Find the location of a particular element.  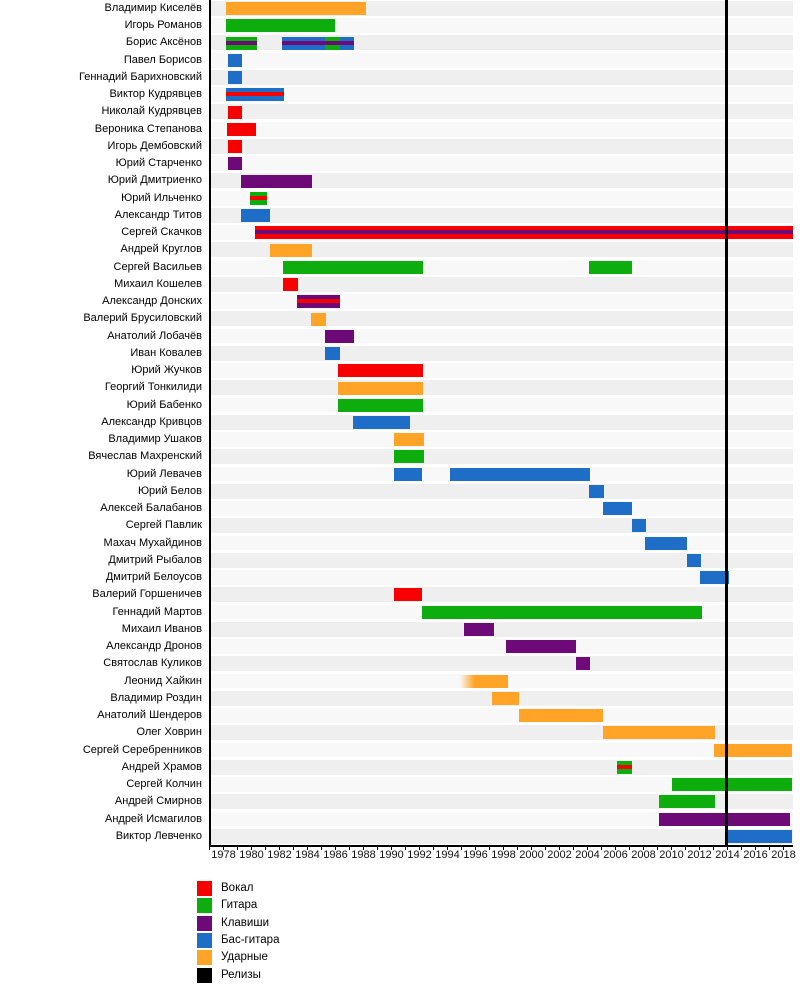

member-name-label: Павел Борисов is located at coordinates (162, 59).